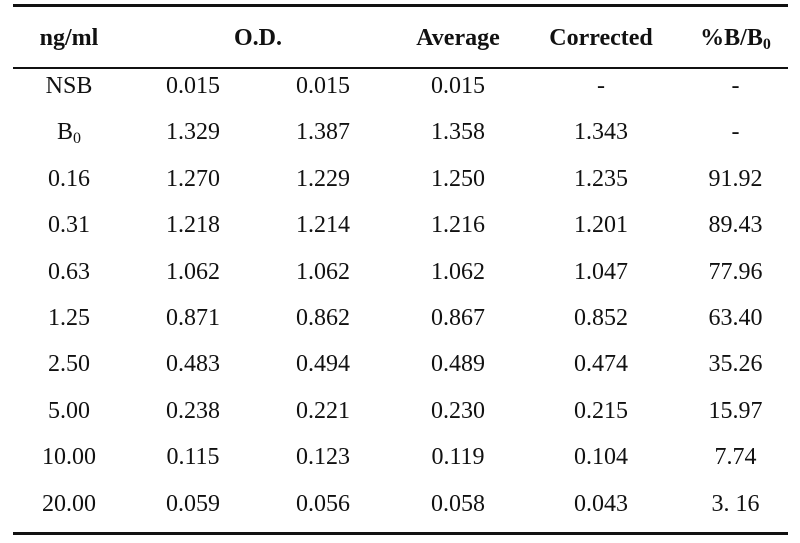 The height and width of the screenshot is (543, 800). Describe the element at coordinates (731, 38) in the screenshot. I see `header-percent-main: %B/B` at that location.